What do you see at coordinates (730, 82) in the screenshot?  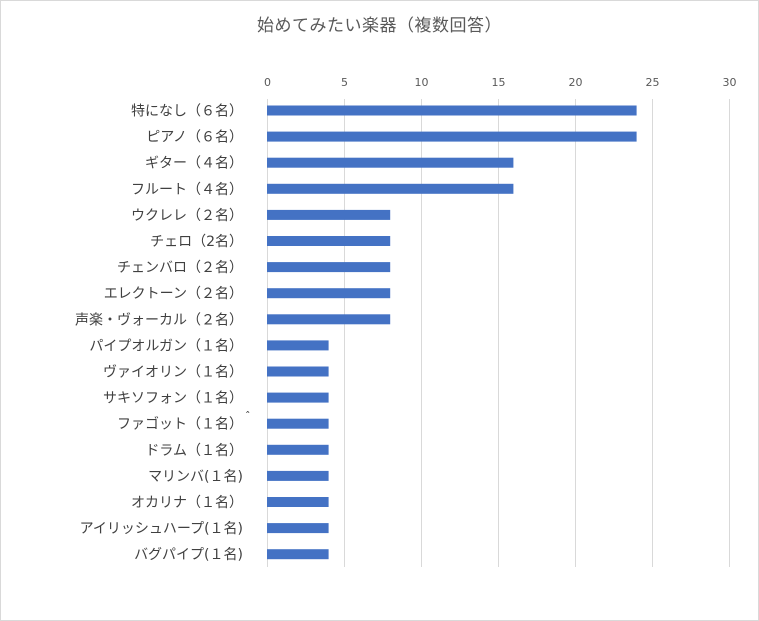 I see `x-tick-label: 30` at bounding box center [730, 82].